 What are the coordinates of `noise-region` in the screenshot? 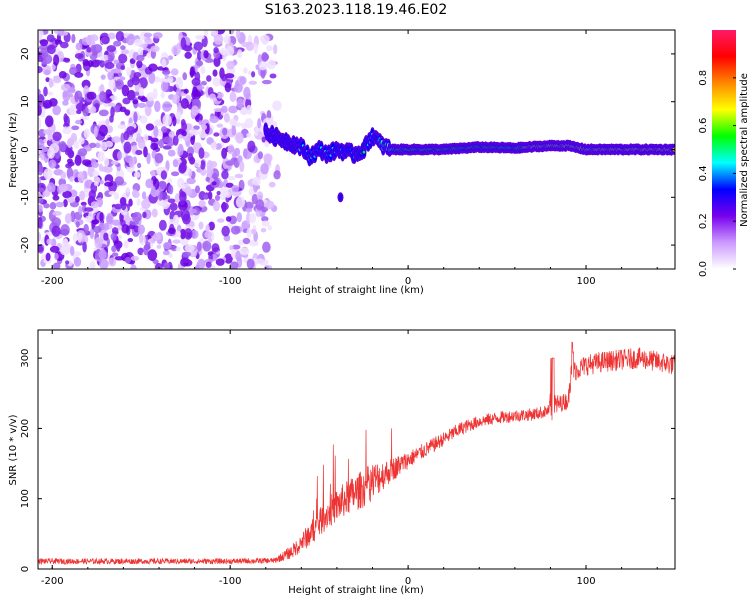 It's located at (160, 149).